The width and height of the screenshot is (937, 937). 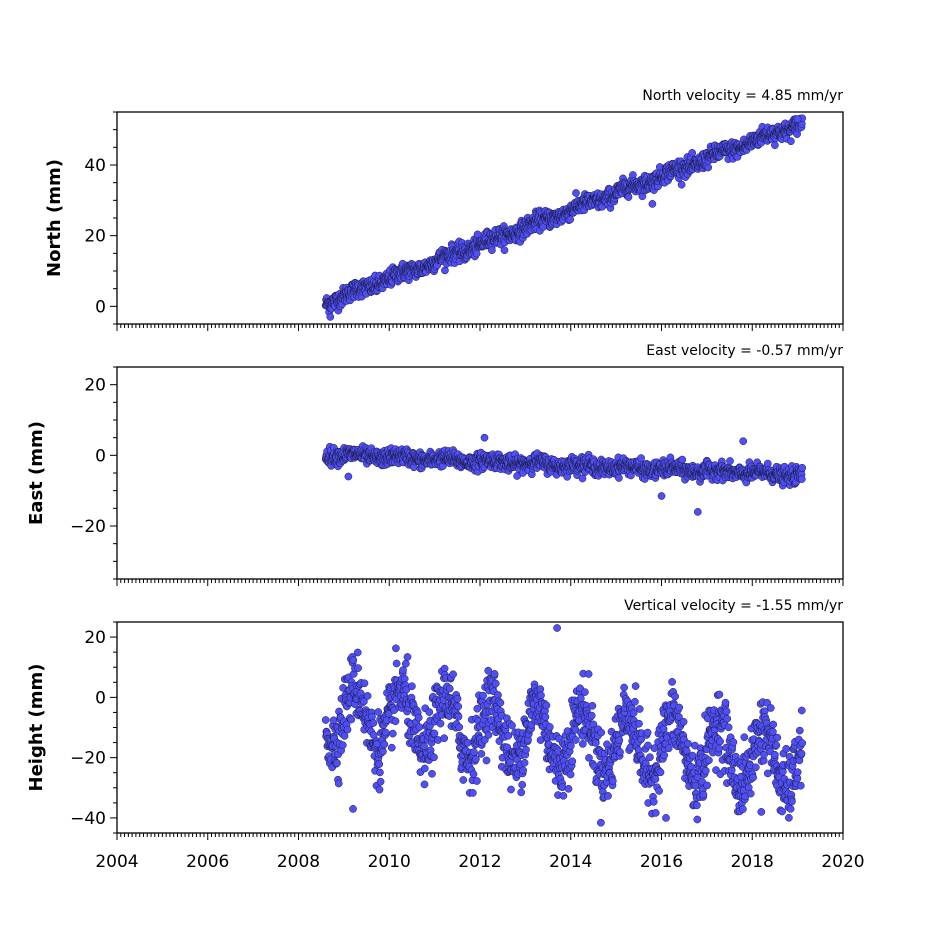 I want to click on y-tick-label: 0, so click(x=100, y=456).